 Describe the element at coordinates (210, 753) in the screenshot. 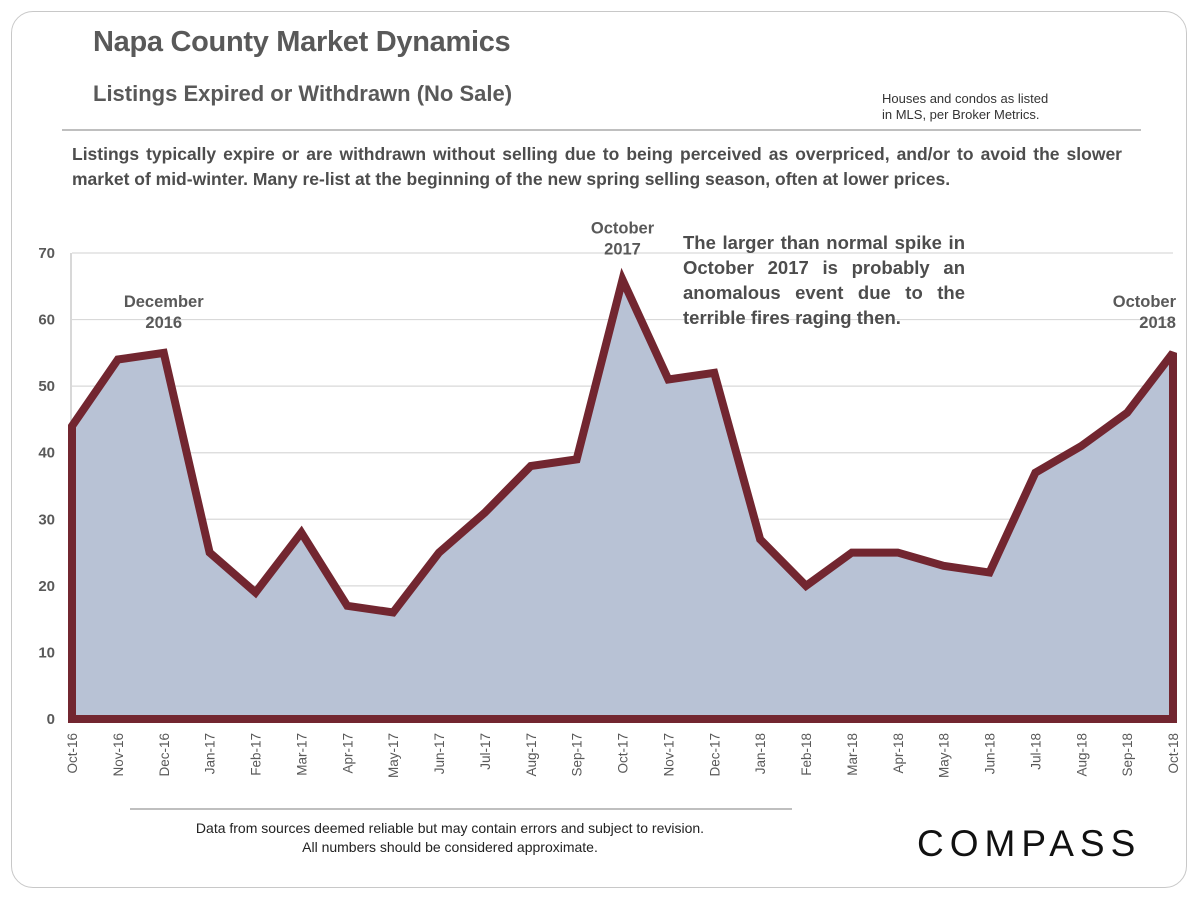

I see `x-tick-label: Jan-17` at that location.